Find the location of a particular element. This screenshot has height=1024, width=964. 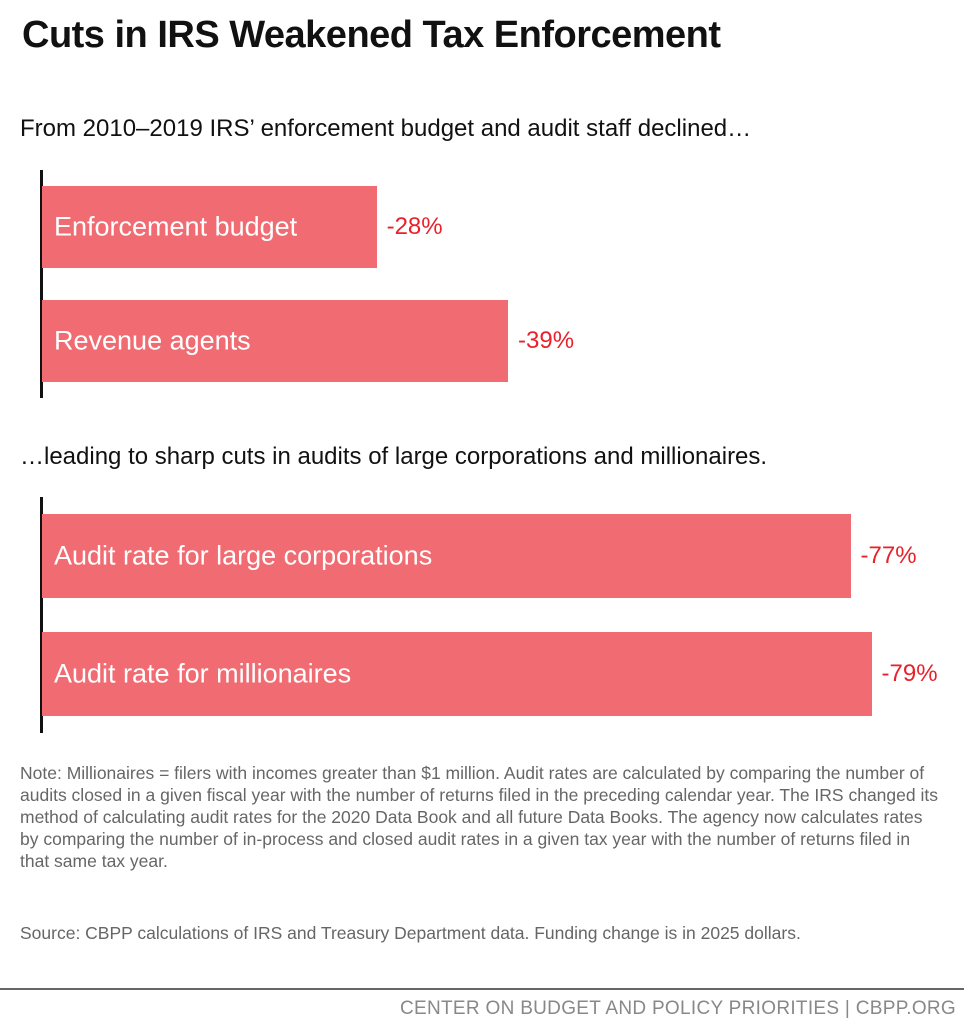

bar: Enforcement budget is located at coordinates (209, 227).